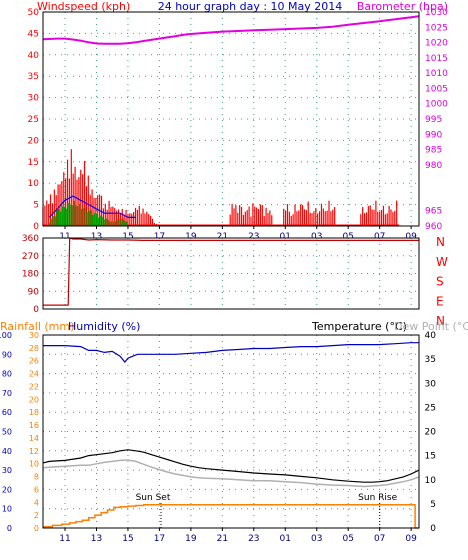  Describe the element at coordinates (7, 489) in the screenshot. I see `humidity-tick-label: 20` at that location.